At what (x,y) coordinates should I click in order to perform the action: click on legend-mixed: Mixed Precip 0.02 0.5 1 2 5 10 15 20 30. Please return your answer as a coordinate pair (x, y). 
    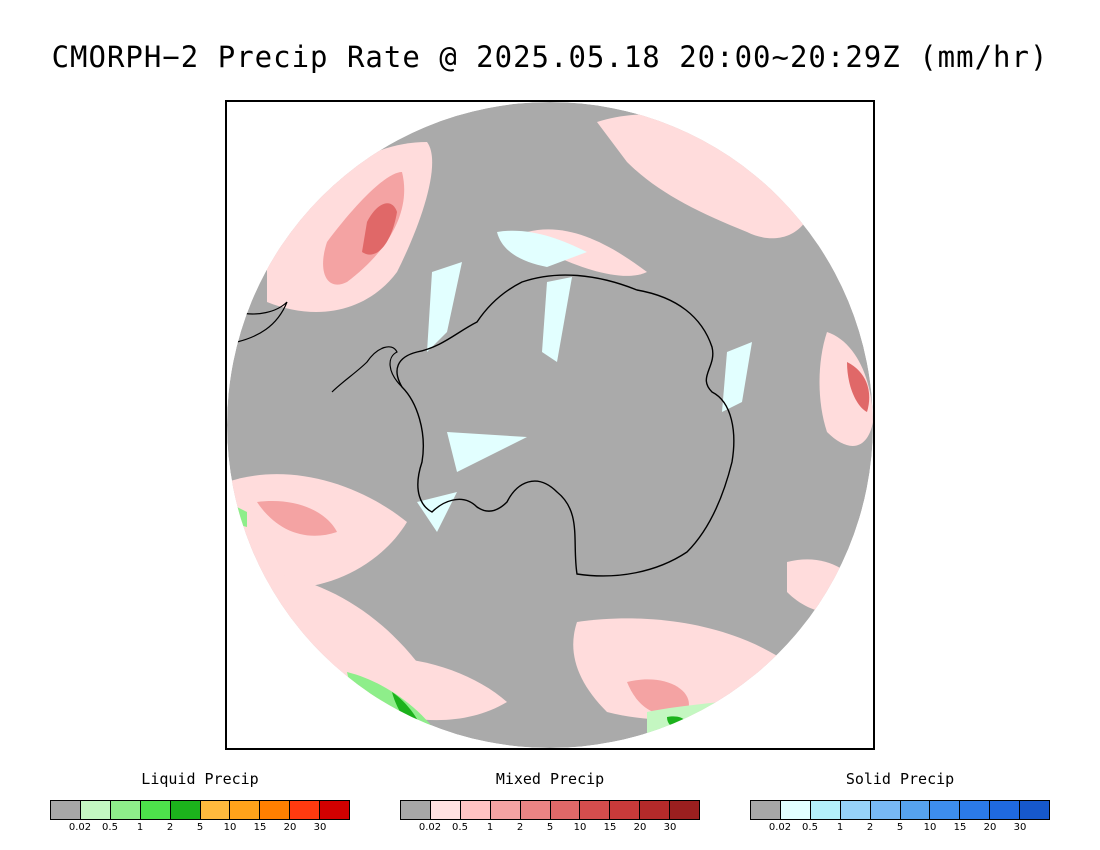
    Looking at the image, I should click on (550, 804).